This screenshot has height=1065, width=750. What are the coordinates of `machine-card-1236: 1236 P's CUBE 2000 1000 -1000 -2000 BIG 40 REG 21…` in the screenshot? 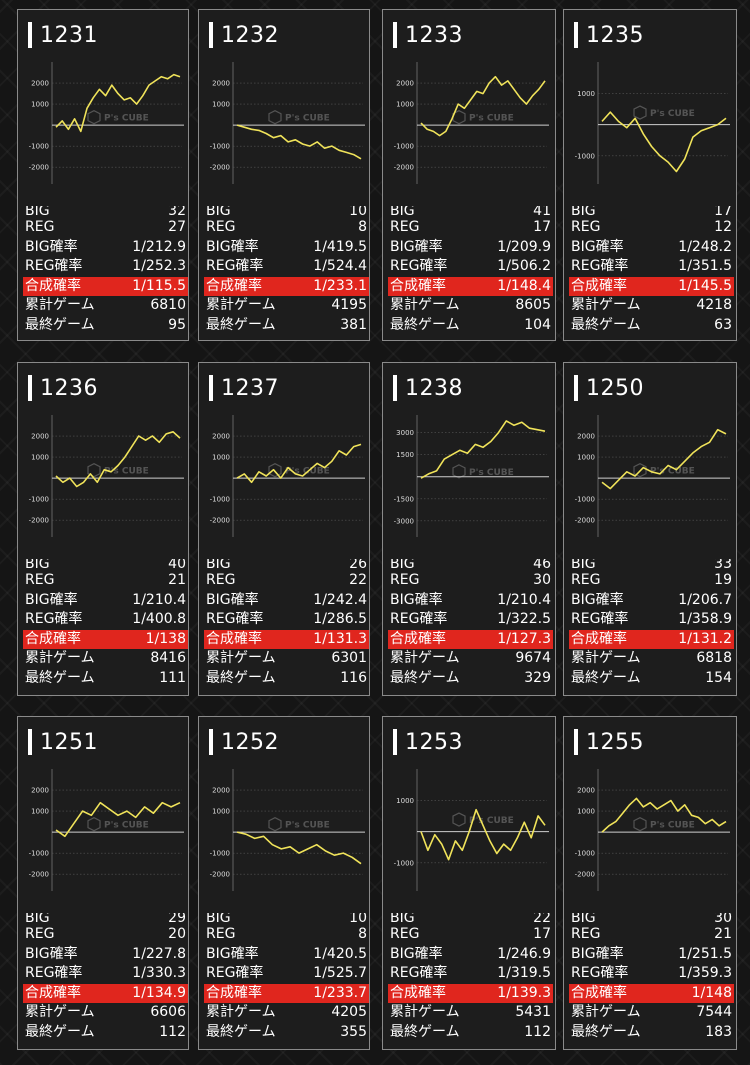 It's located at (103, 529).